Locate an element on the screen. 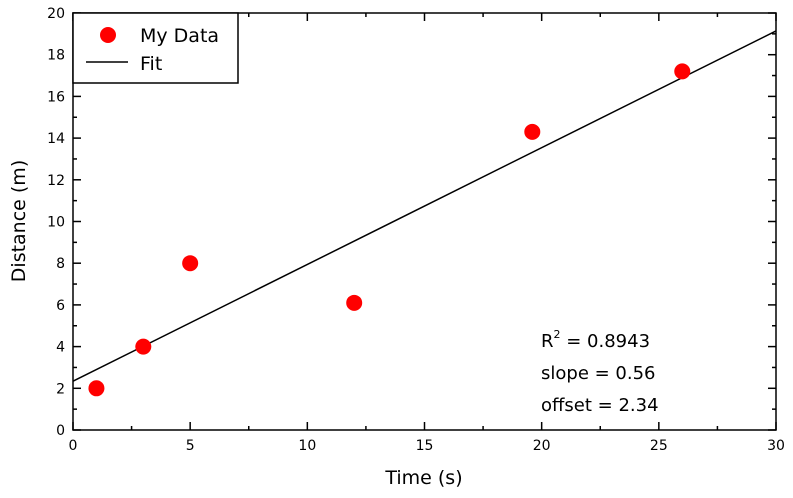  y-tick-label: 6 is located at coordinates (60, 306).